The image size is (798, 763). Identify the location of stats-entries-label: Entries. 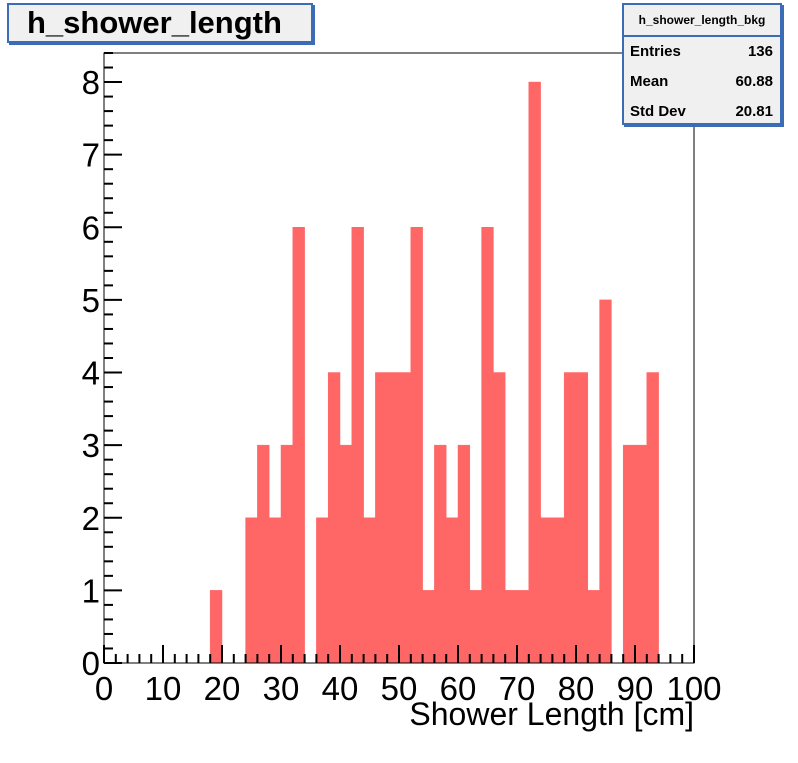
(655, 51).